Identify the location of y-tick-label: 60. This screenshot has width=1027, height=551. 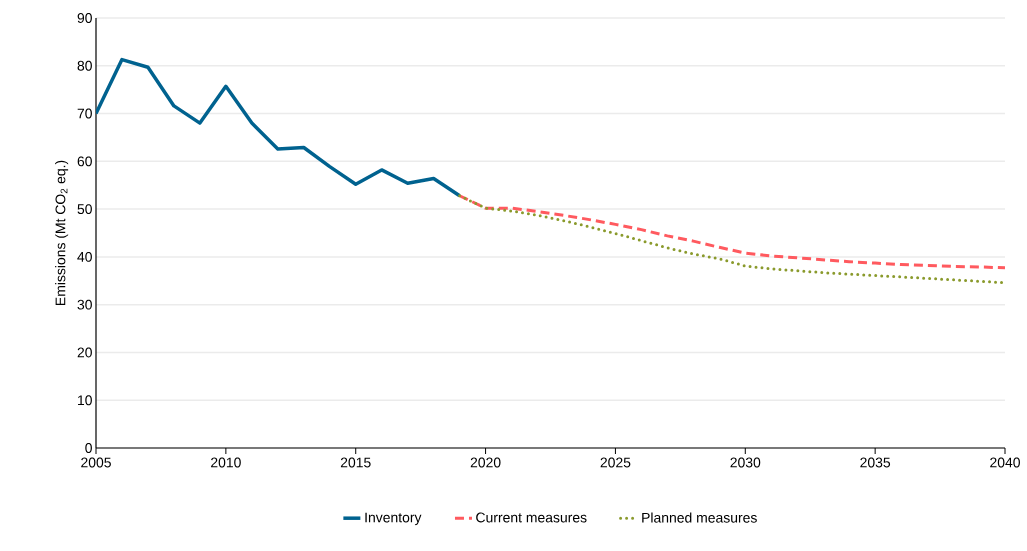
(84, 161).